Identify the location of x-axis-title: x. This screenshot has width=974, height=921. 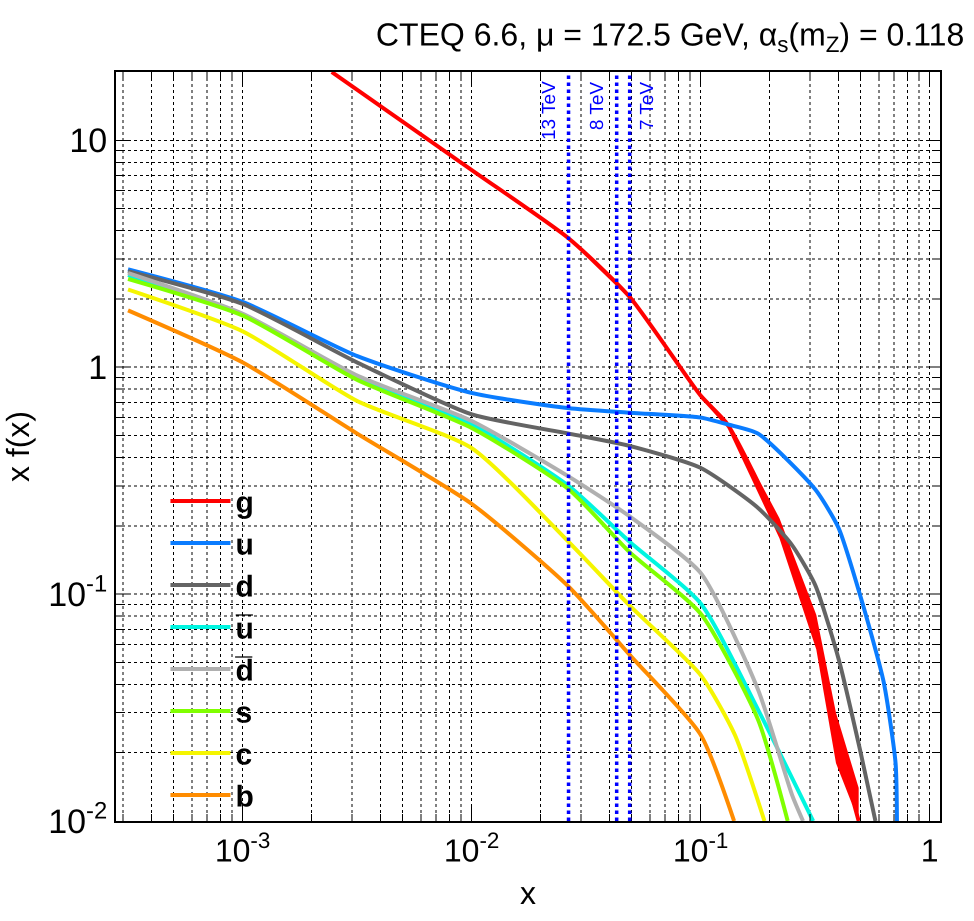
(528, 892).